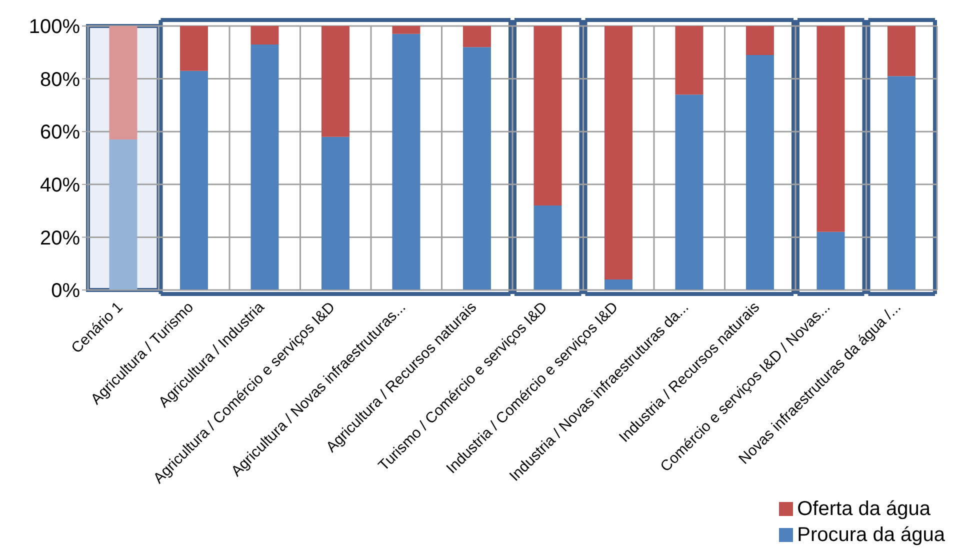 The image size is (953, 556). I want to click on legend-label: Oferta da água, so click(864, 509).